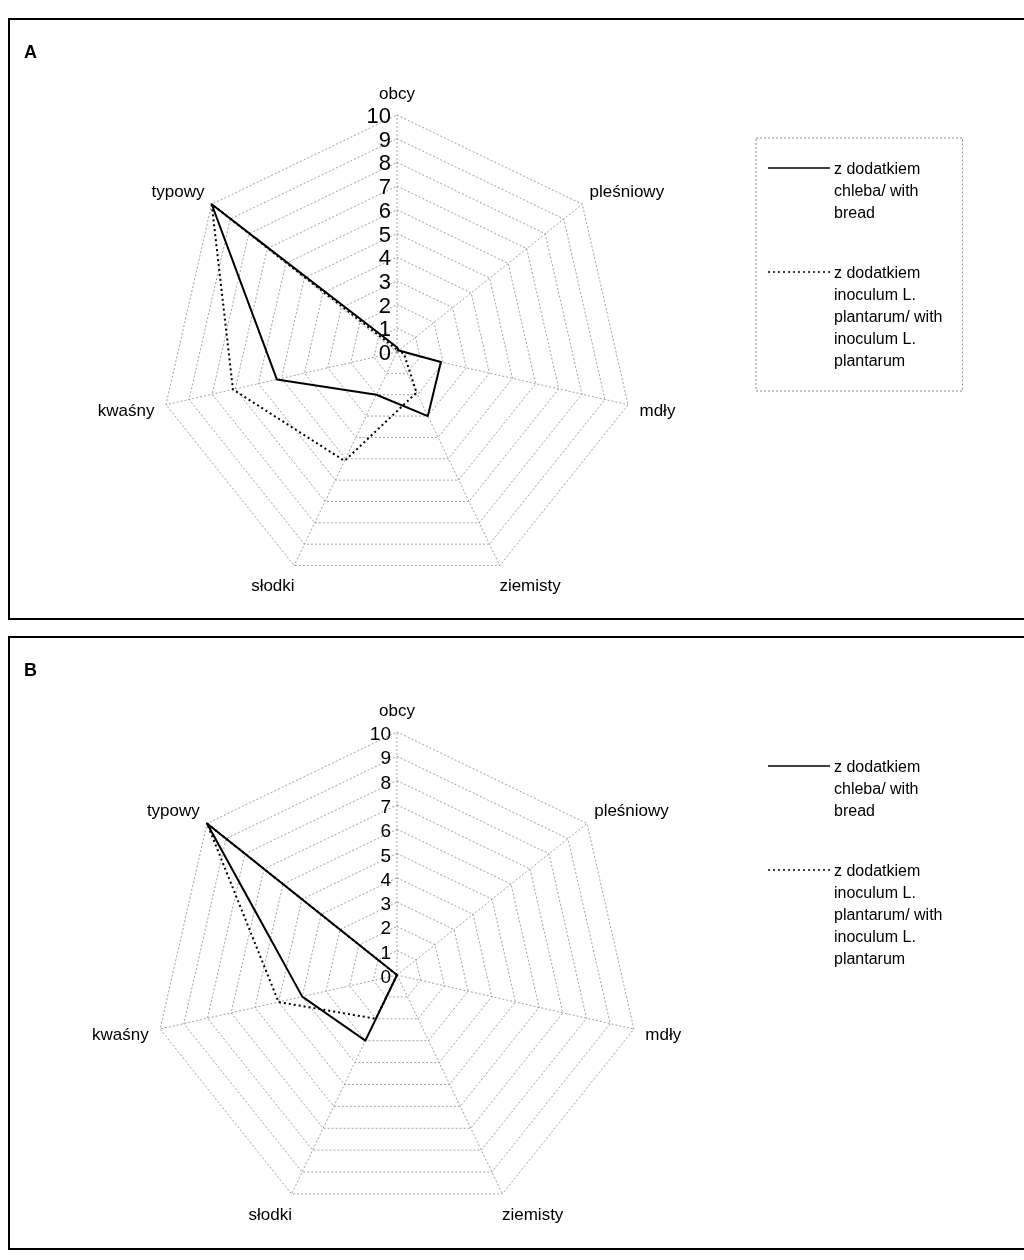 The width and height of the screenshot is (1024, 1260). I want to click on chart-title: A, so click(30, 52).